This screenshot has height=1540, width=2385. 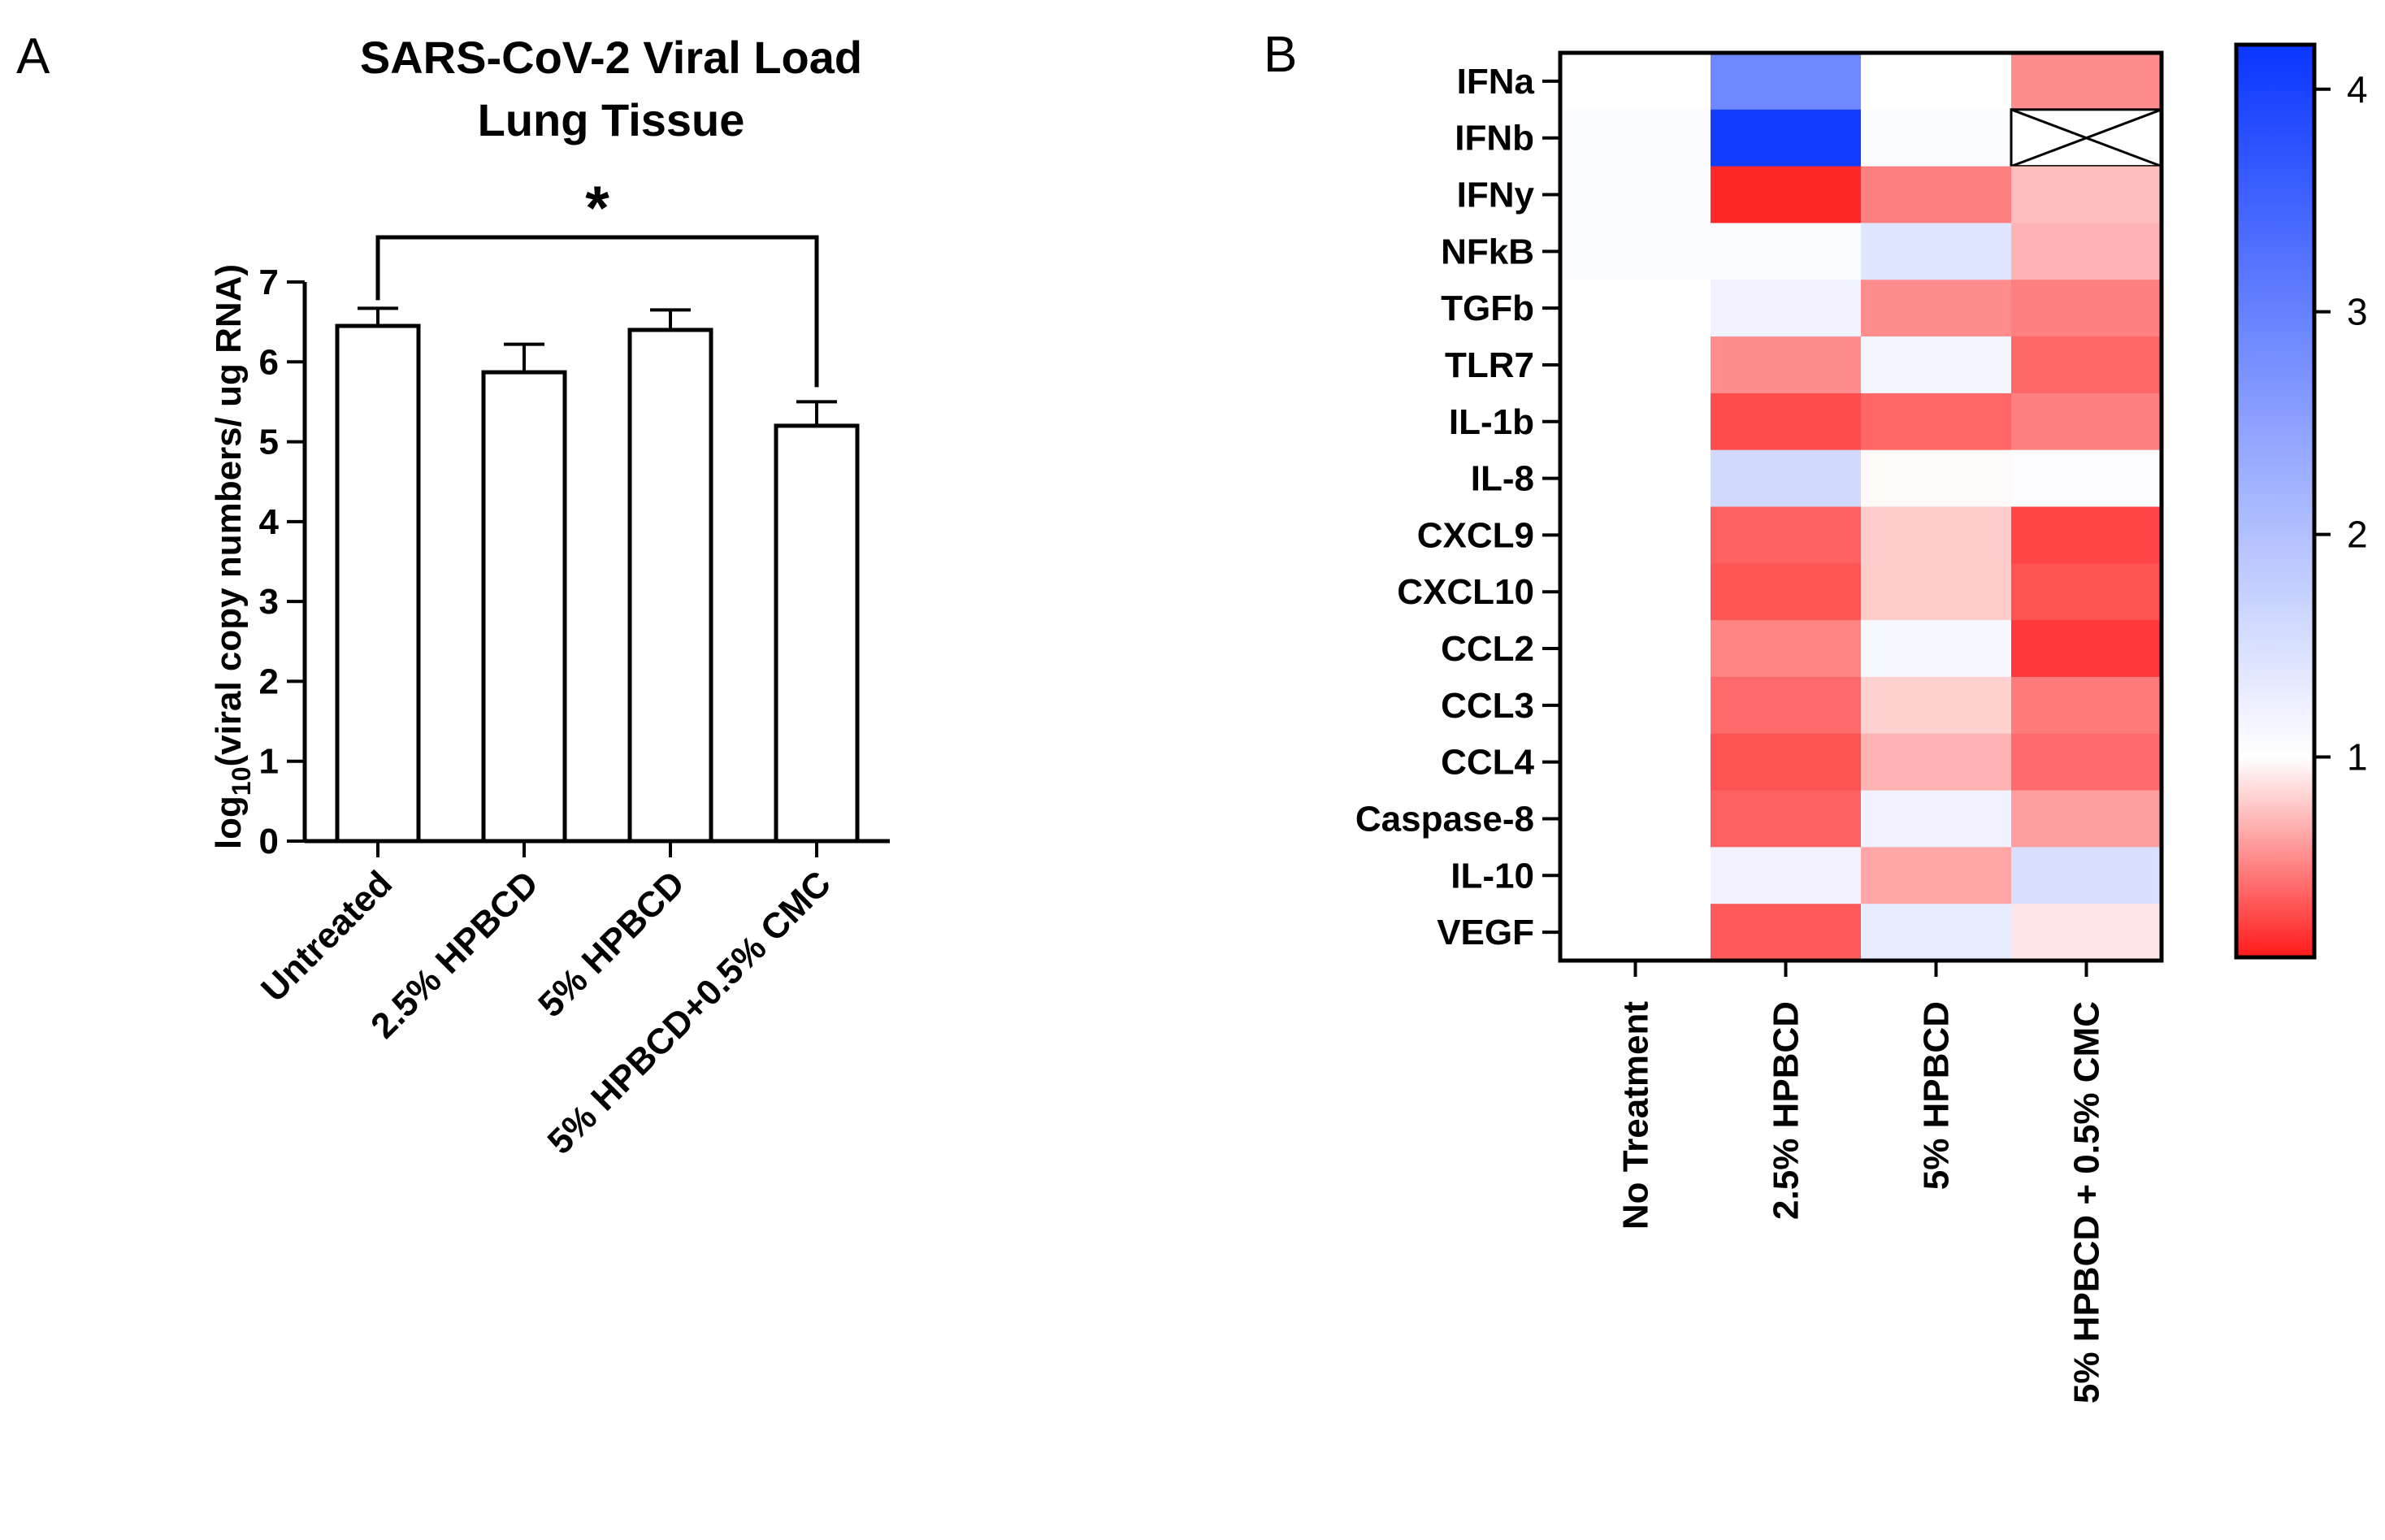 What do you see at coordinates (1487, 706) in the screenshot?
I see `row-label: CCL3` at bounding box center [1487, 706].